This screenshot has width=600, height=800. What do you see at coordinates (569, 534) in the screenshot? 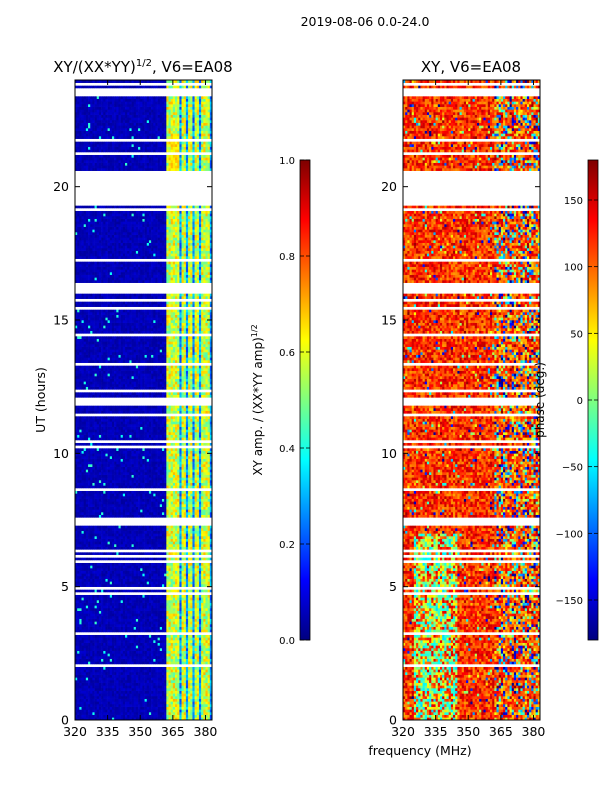
I see `colorbar-tick-label: −100` at bounding box center [569, 534].